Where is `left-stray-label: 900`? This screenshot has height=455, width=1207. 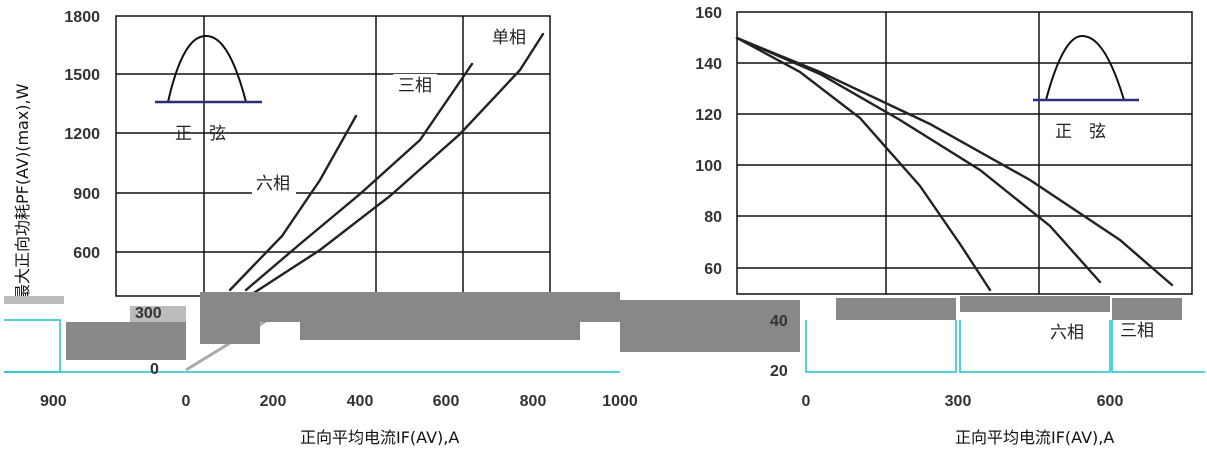 left-stray-label: 900 is located at coordinates (53, 401).